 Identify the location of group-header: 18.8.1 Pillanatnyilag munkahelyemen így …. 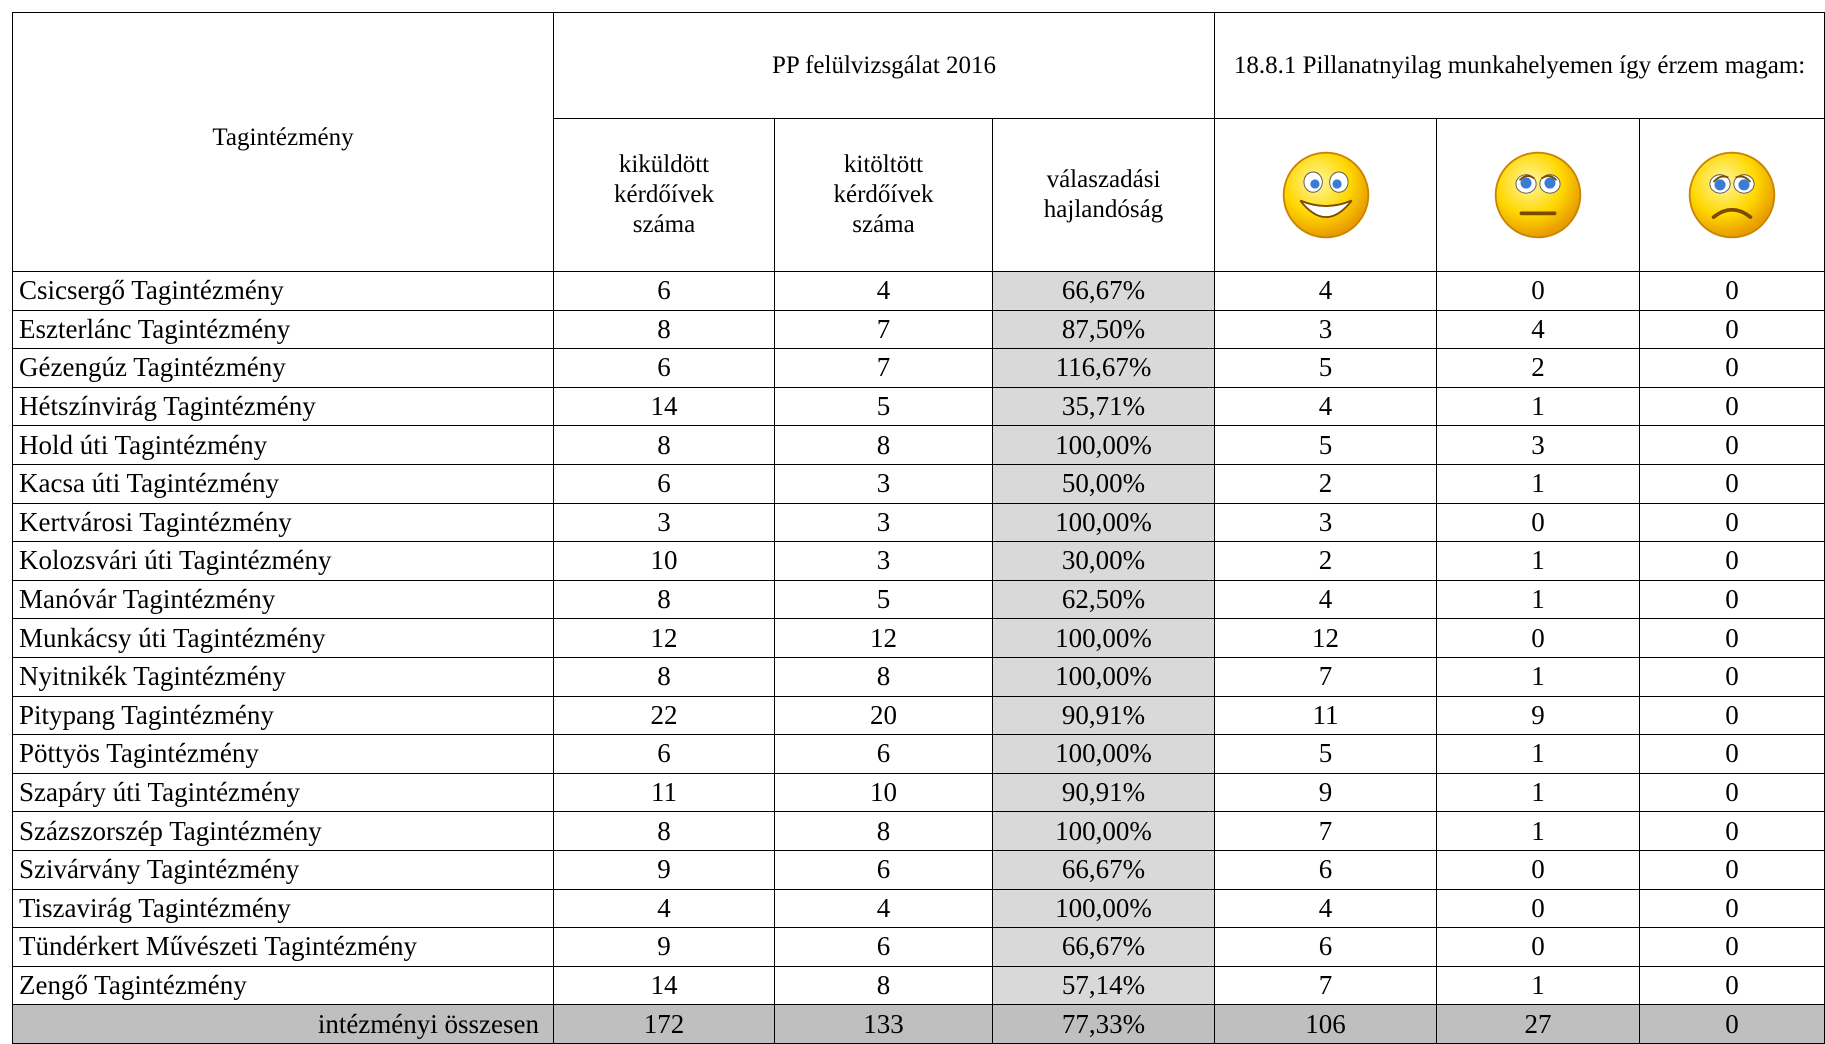
(1519, 65).